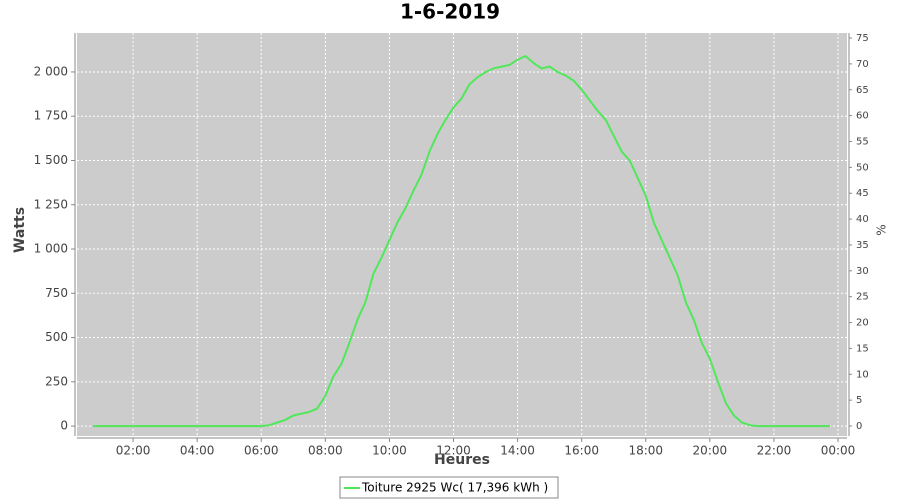 This screenshot has width=900, height=500. What do you see at coordinates (862, 193) in the screenshot?
I see `y2-tick-label: 45` at bounding box center [862, 193].